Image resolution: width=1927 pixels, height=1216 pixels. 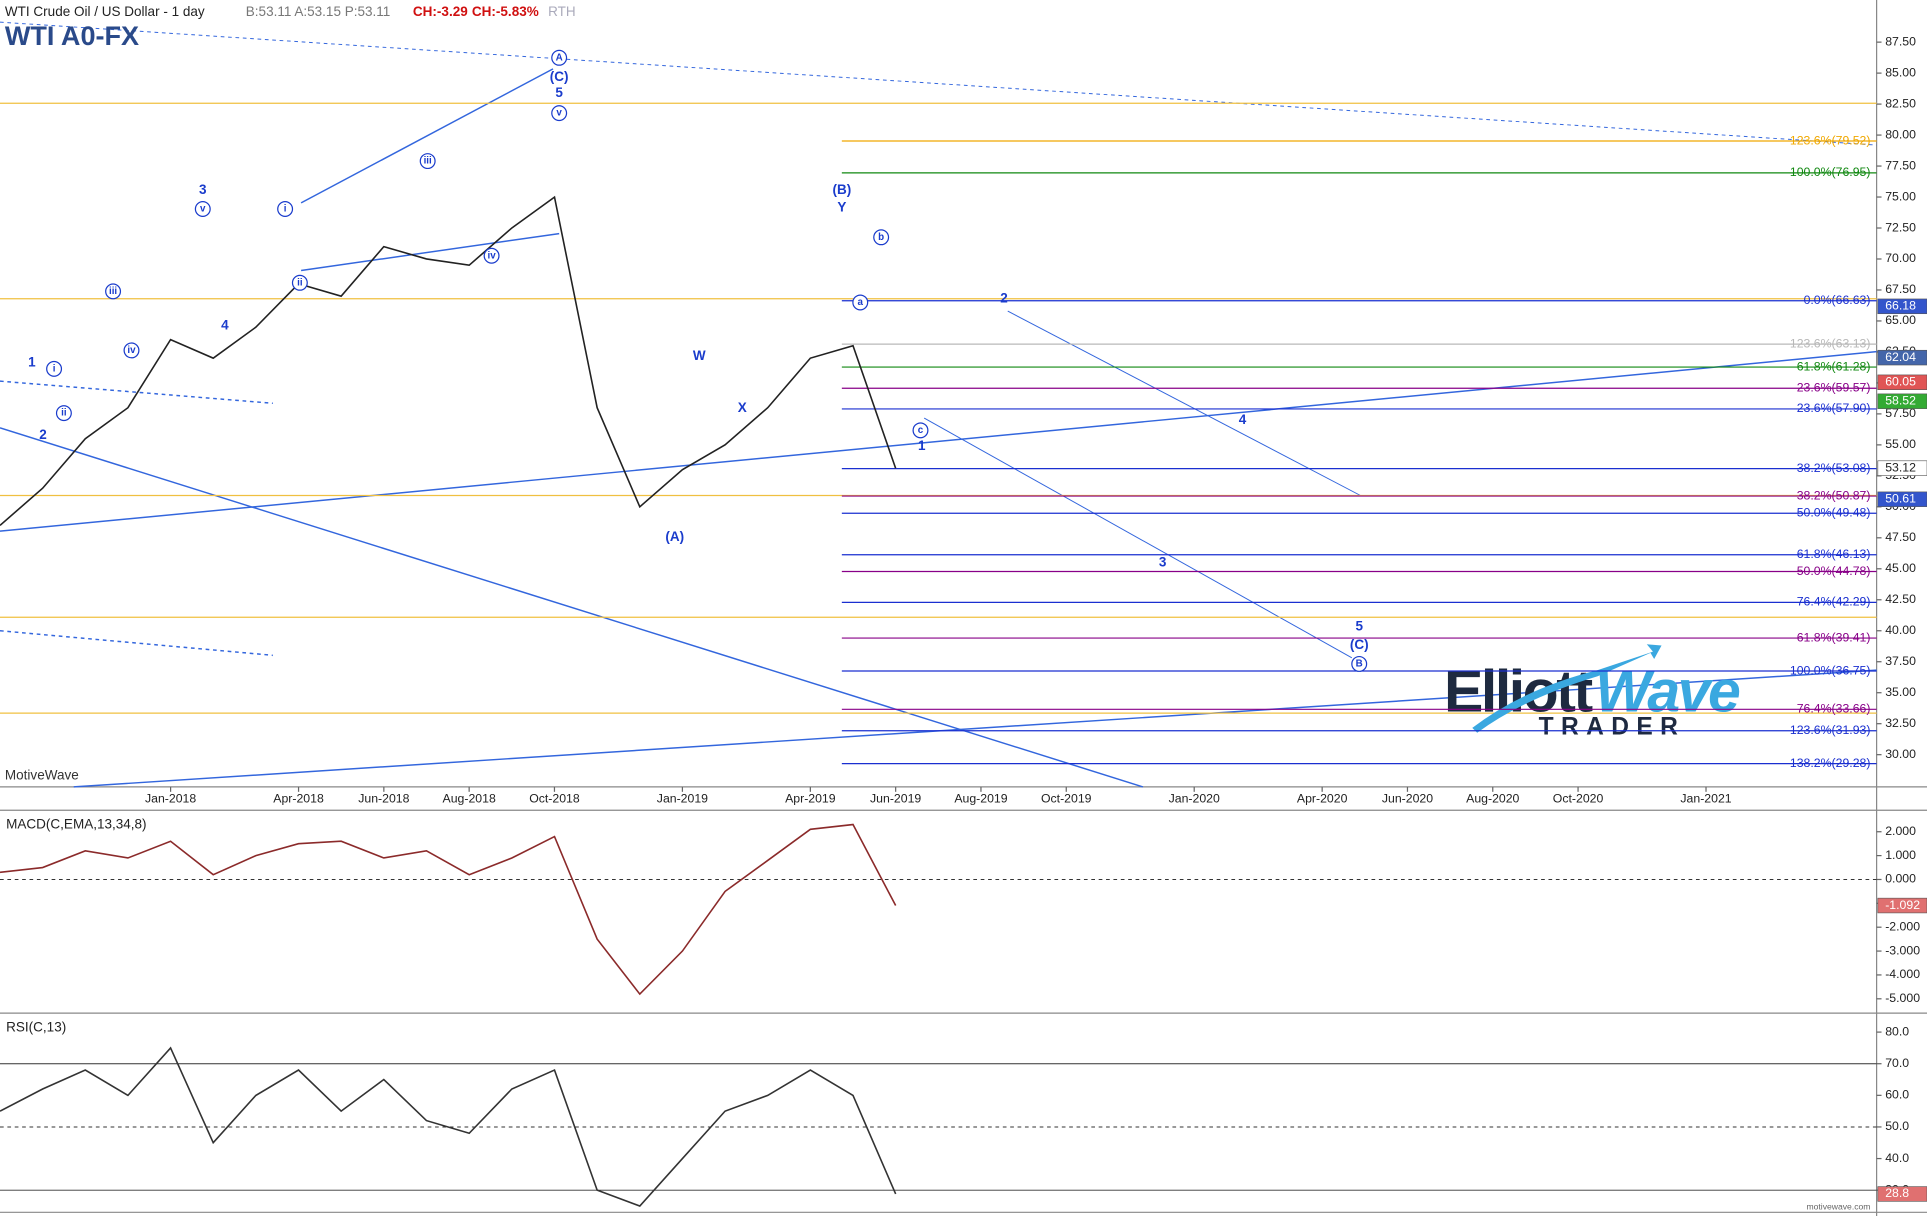 What do you see at coordinates (1900, 723) in the screenshot?
I see `y-tick-label: 32.50` at bounding box center [1900, 723].